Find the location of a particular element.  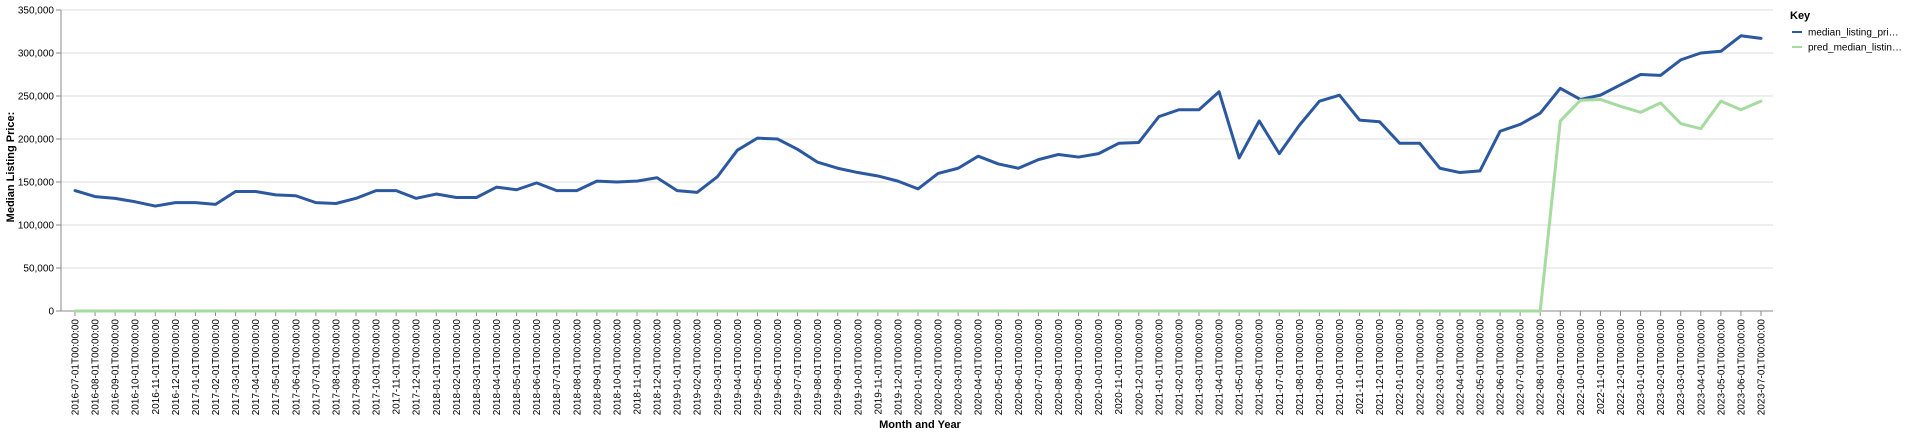

x-tick-label: 2019-11-01T00:00:00 is located at coordinates (878, 367).